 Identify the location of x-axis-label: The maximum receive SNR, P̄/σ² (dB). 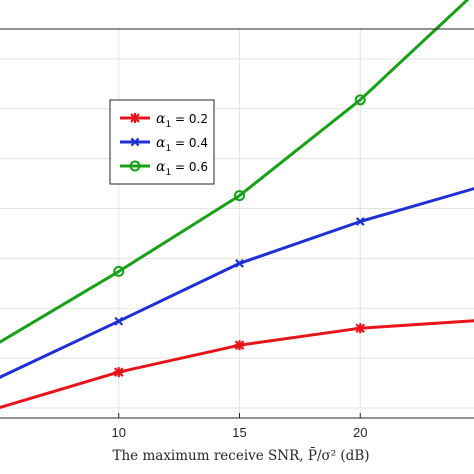
(240, 456).